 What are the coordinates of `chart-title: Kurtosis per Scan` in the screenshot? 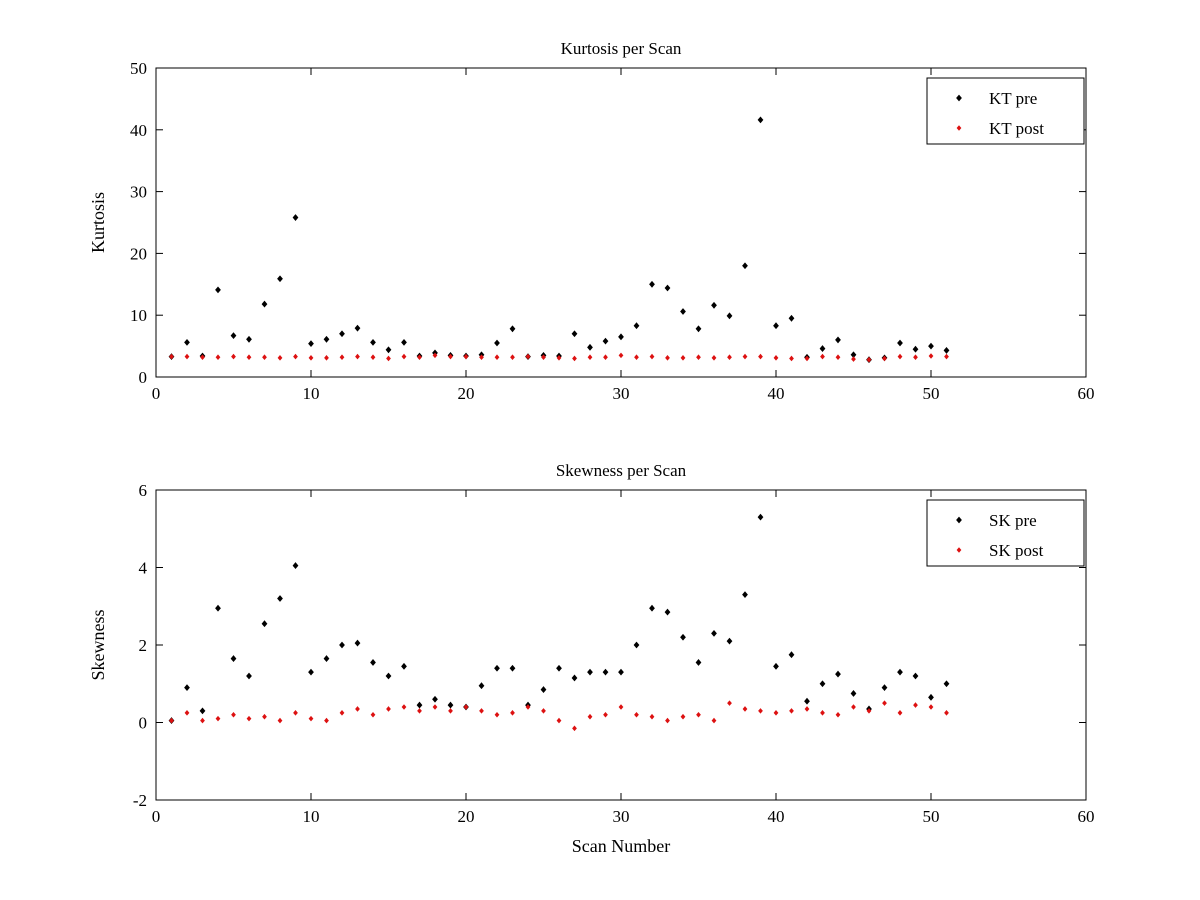 It's located at (621, 48).